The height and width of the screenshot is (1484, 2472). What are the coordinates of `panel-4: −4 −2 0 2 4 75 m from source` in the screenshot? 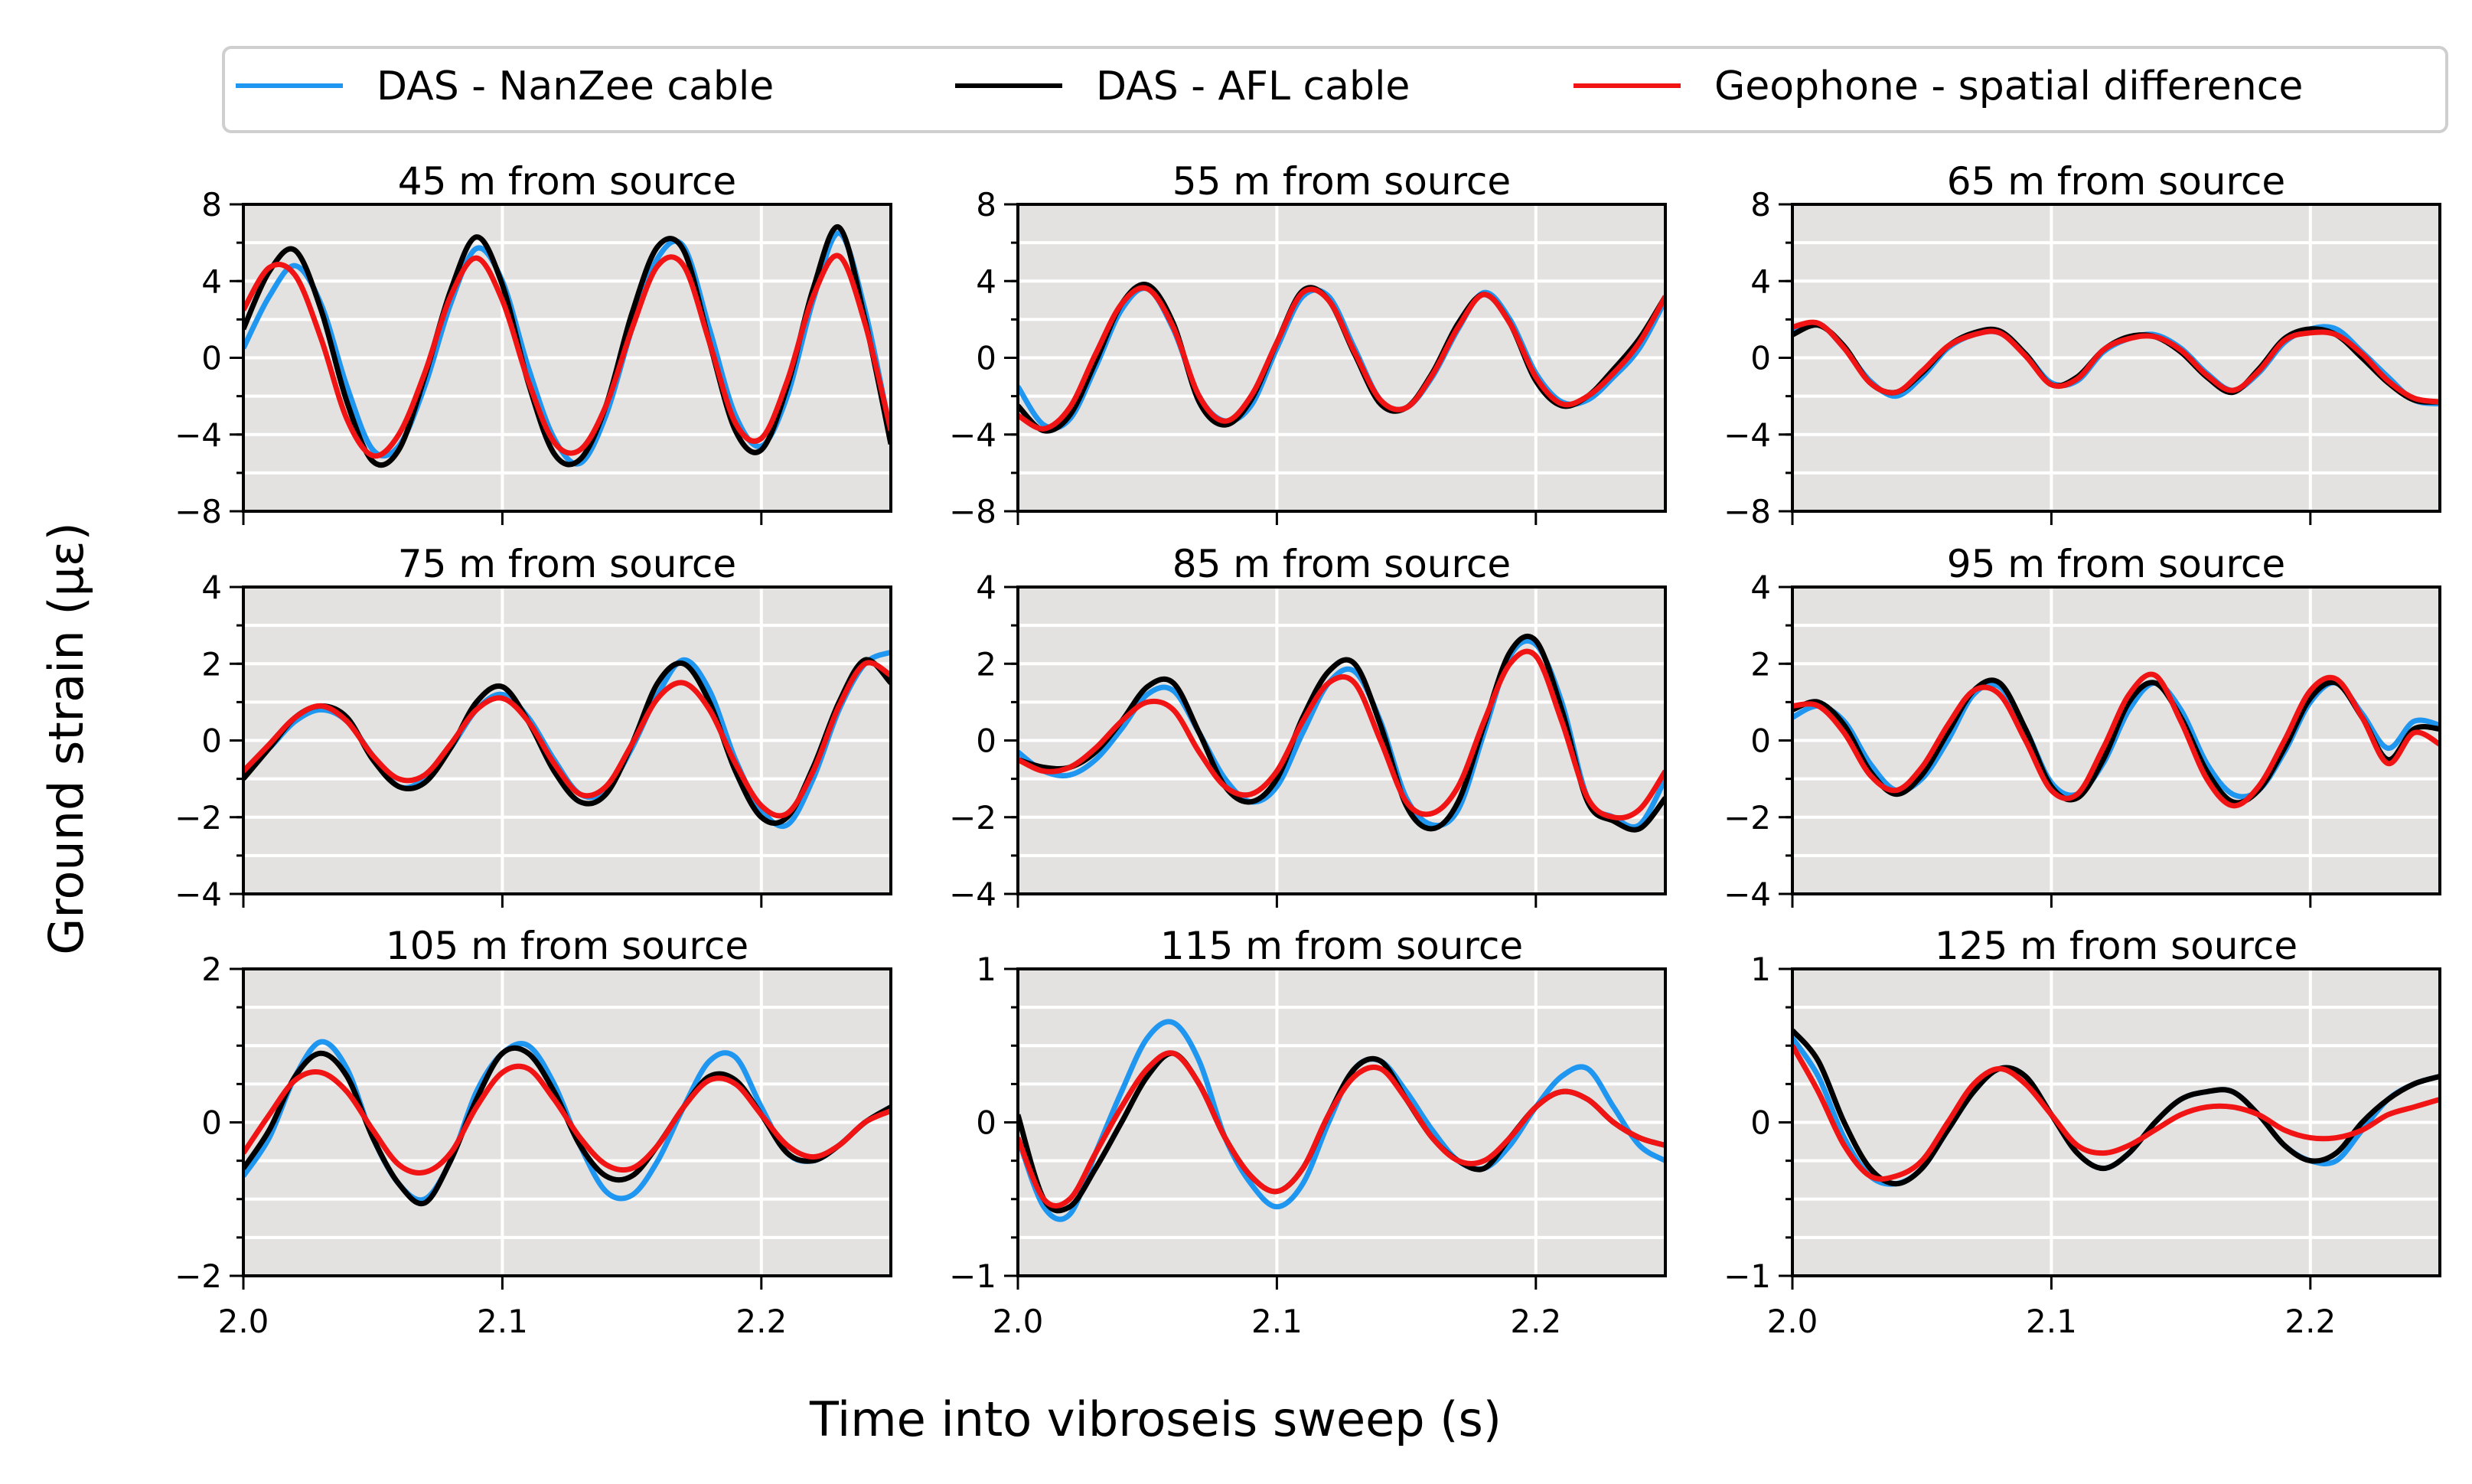 It's located at (533, 727).